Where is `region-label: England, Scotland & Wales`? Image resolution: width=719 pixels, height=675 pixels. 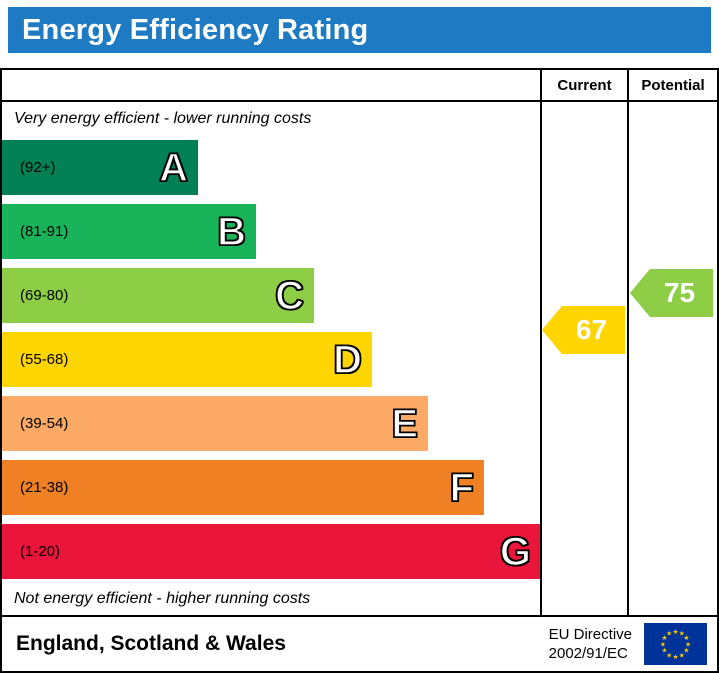 region-label: England, Scotland & Wales is located at coordinates (151, 643).